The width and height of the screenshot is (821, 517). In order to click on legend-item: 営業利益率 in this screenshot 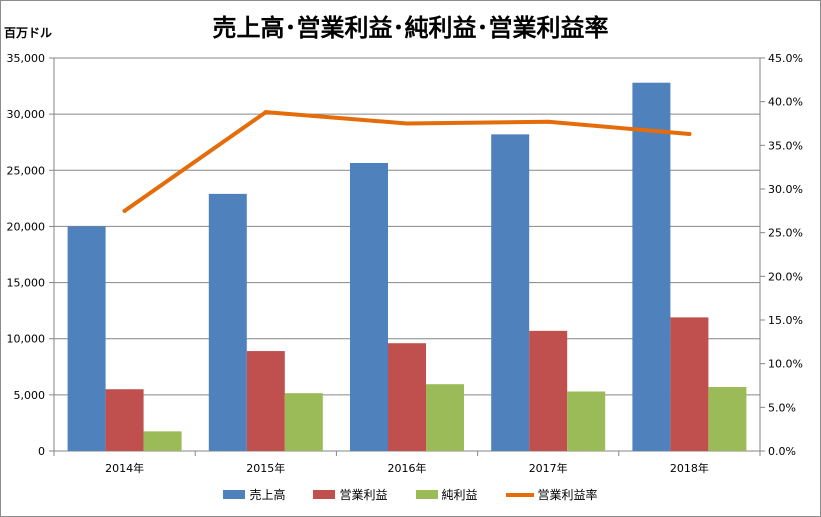, I will do `click(551, 494)`.